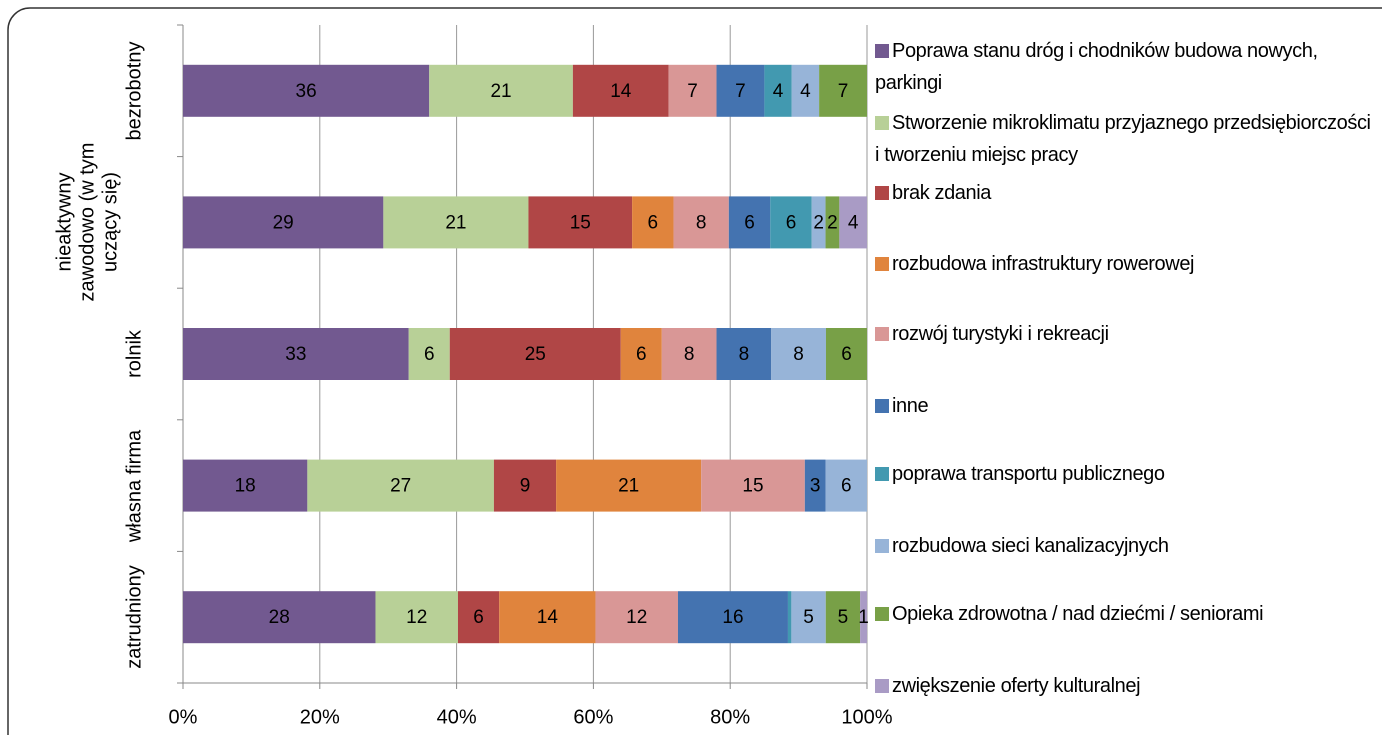  What do you see at coordinates (134, 91) in the screenshot?
I see `y-tick-label: bezrobotny` at bounding box center [134, 91].